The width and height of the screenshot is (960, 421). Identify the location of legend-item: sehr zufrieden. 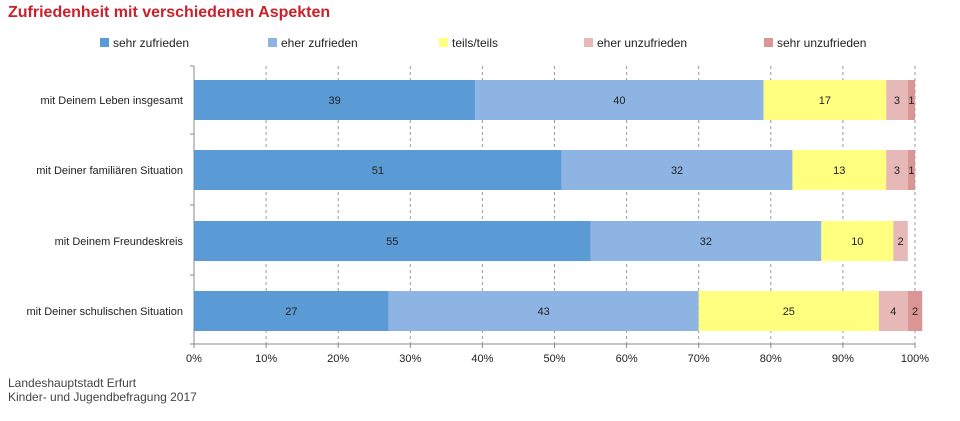
(144, 43).